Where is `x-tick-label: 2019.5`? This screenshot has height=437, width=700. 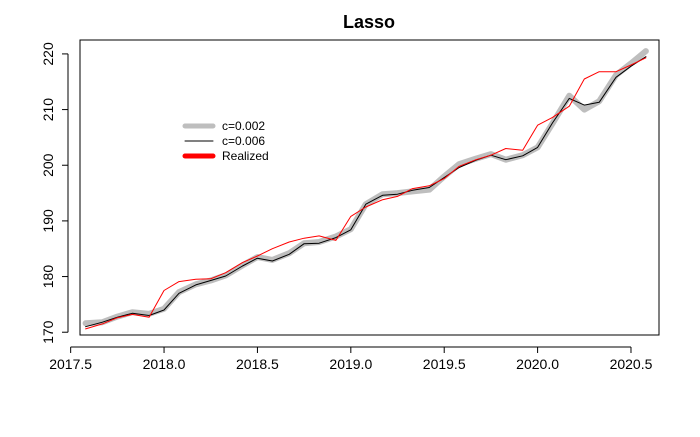
x-tick-label: 2019.5 is located at coordinates (444, 364).